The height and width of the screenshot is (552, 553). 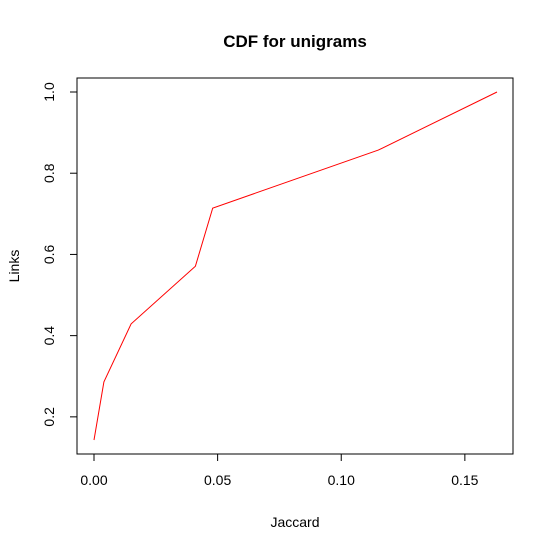 What do you see at coordinates (49, 336) in the screenshot?
I see `y-tick-label: 0.4` at bounding box center [49, 336].